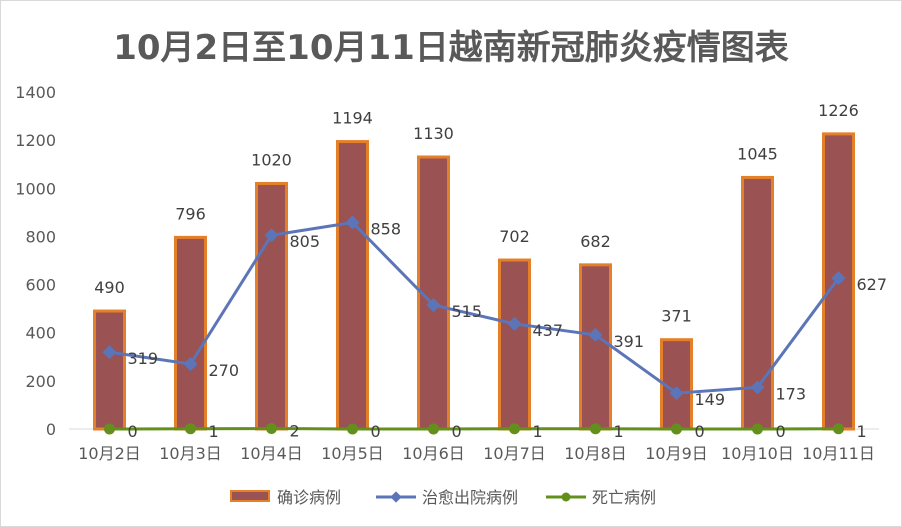 The image size is (902, 527). I want to click on x-tick-label: 10月9日, so click(676, 453).